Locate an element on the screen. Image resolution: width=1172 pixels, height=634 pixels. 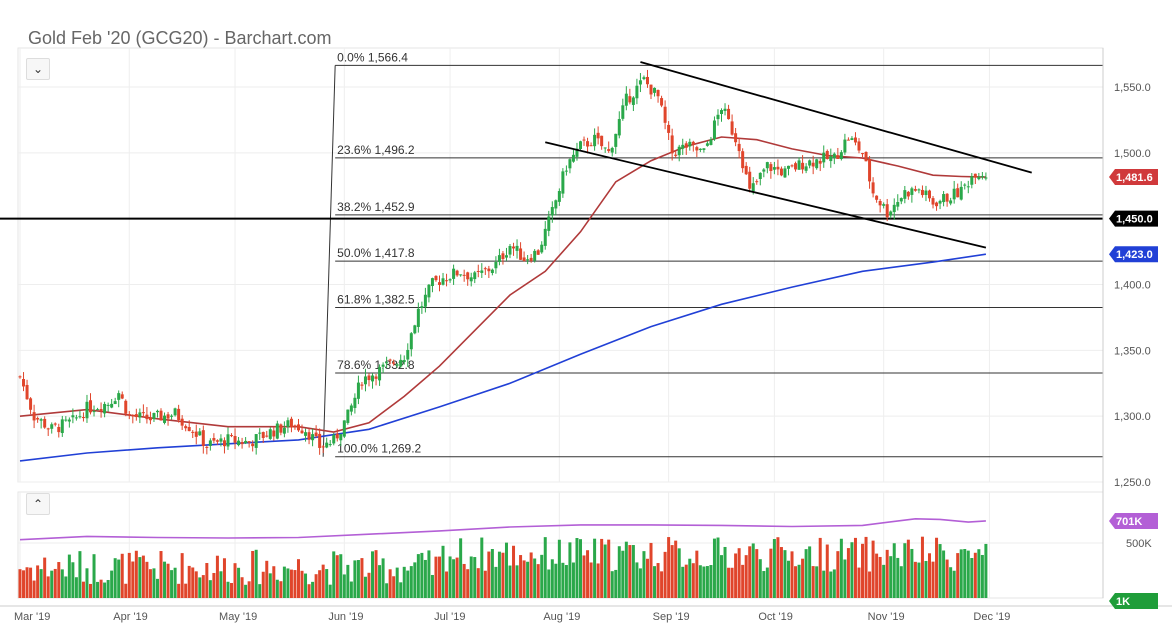
chevron-up-icon: ⌃ is located at coordinates (38, 504).